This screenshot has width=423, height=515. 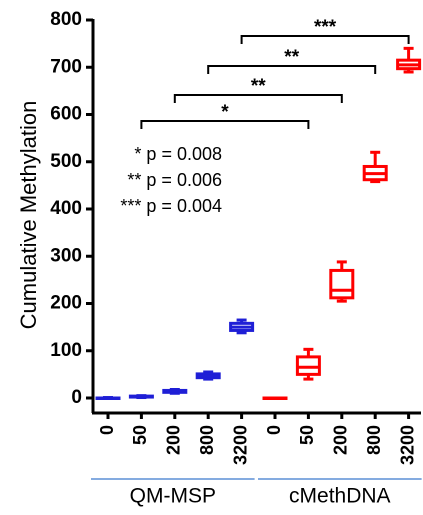 I want to click on y-axis-label: Cumulative Methylation, so click(x=28, y=215).